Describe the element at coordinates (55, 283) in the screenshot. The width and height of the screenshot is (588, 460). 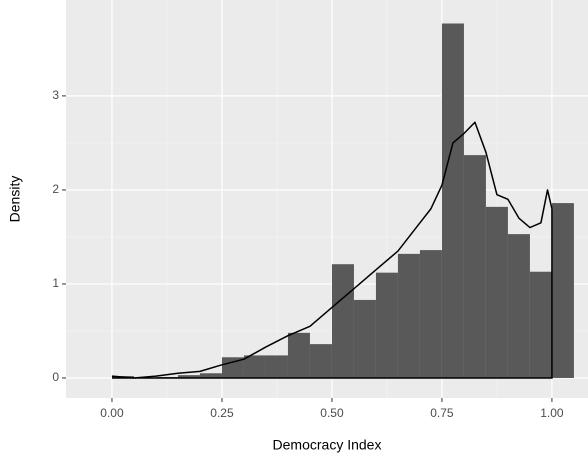
I see `y-tick-label: 1` at that location.